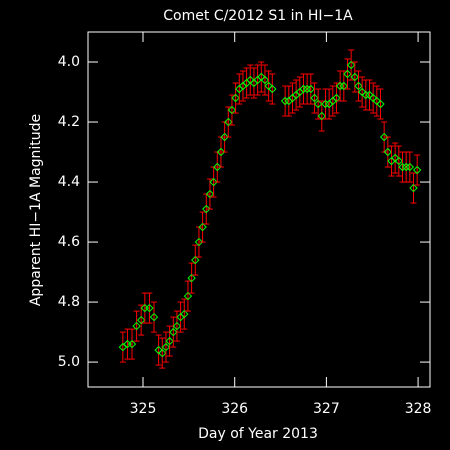 The height and width of the screenshot is (450, 450). What do you see at coordinates (69, 242) in the screenshot?
I see `y-tick-label: 4.6` at bounding box center [69, 242].